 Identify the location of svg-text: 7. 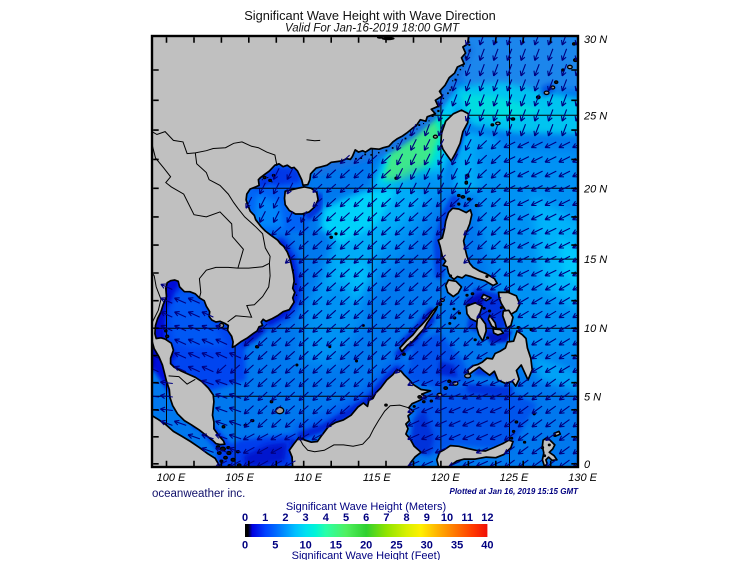
(386, 518).